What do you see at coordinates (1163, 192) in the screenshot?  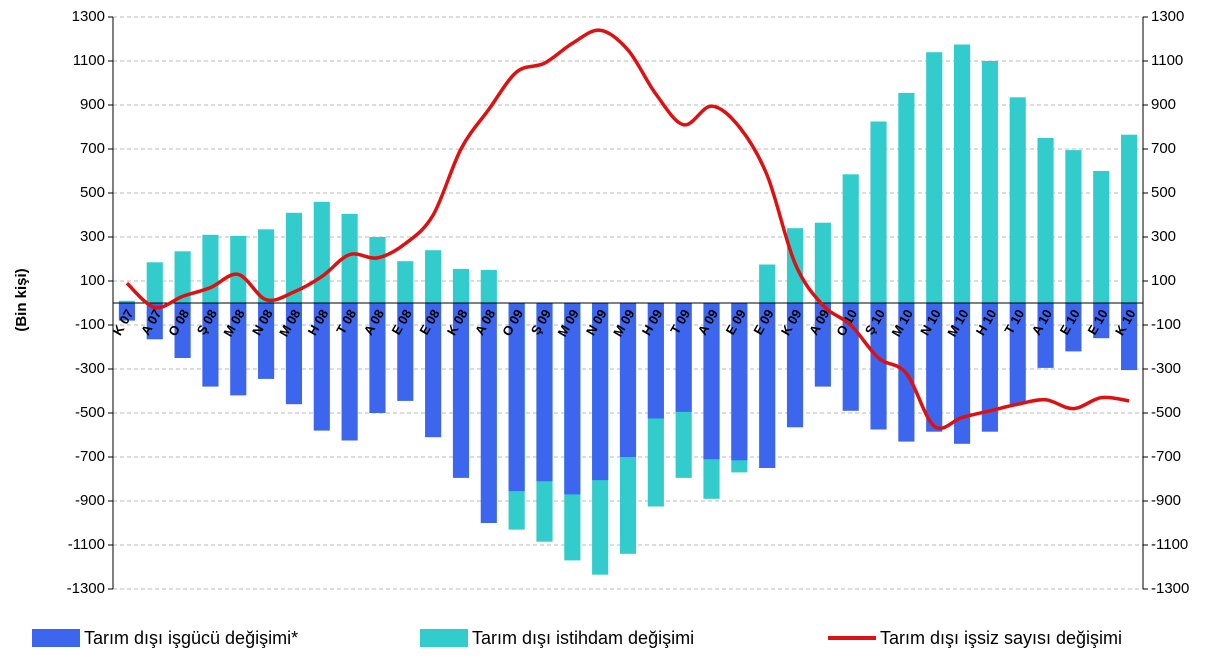 I see `y2-tick-label: 500` at bounding box center [1163, 192].